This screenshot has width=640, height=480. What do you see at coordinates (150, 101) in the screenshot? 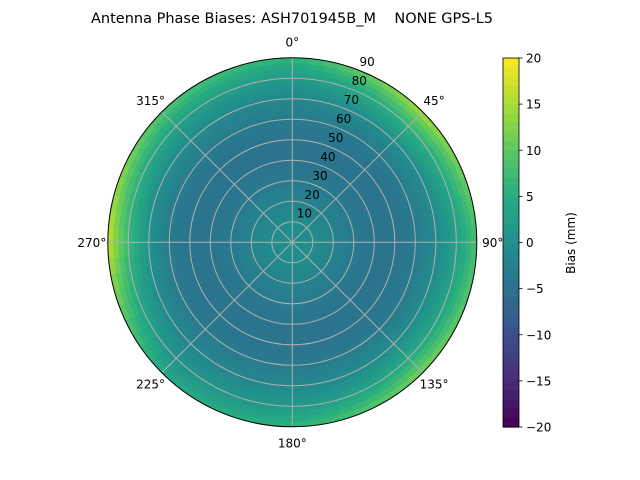
I see `theta-tick-label: 315°` at bounding box center [150, 101].